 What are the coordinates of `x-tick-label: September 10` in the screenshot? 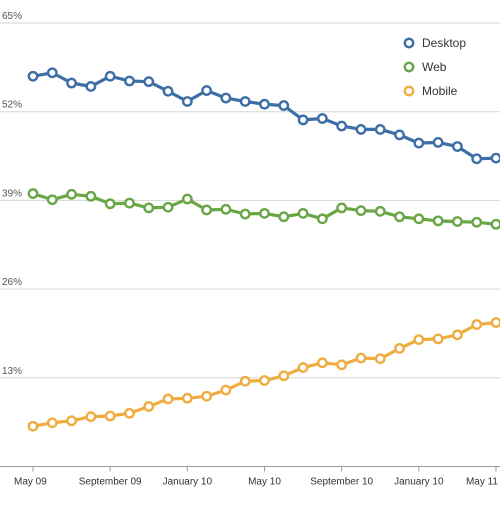 It's located at (341, 482).